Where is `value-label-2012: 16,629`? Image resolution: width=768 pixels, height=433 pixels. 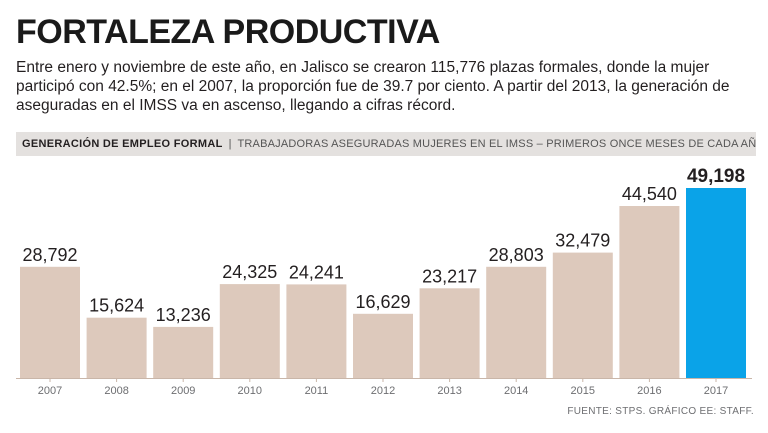 value-label-2012: 16,629 is located at coordinates (382, 302).